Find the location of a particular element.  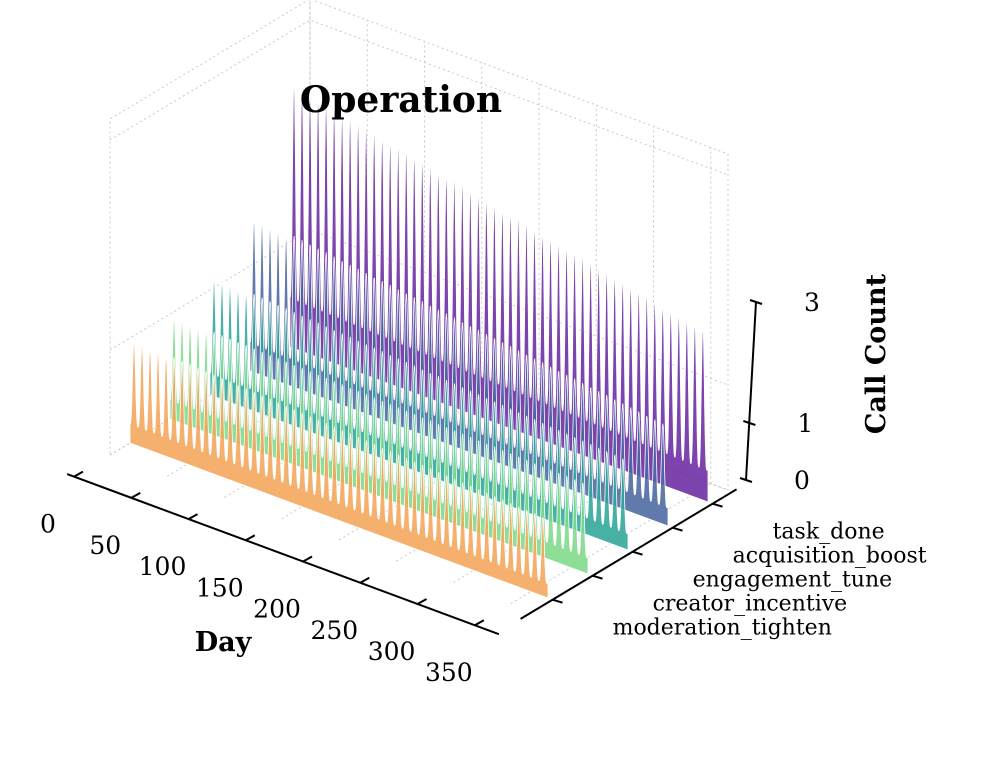

x-tick-label: 250 is located at coordinates (334, 630).